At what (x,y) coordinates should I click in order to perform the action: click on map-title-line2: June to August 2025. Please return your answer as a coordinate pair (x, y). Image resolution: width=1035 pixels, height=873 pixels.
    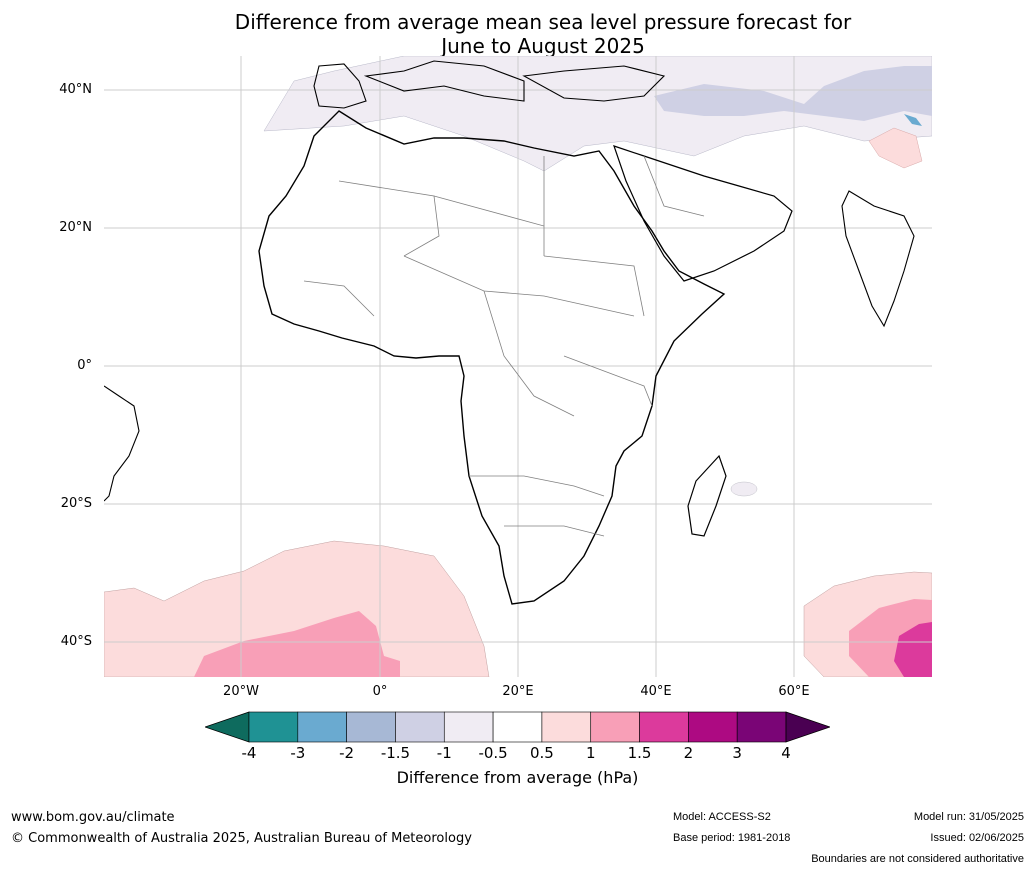
    Looking at the image, I should click on (543, 46).